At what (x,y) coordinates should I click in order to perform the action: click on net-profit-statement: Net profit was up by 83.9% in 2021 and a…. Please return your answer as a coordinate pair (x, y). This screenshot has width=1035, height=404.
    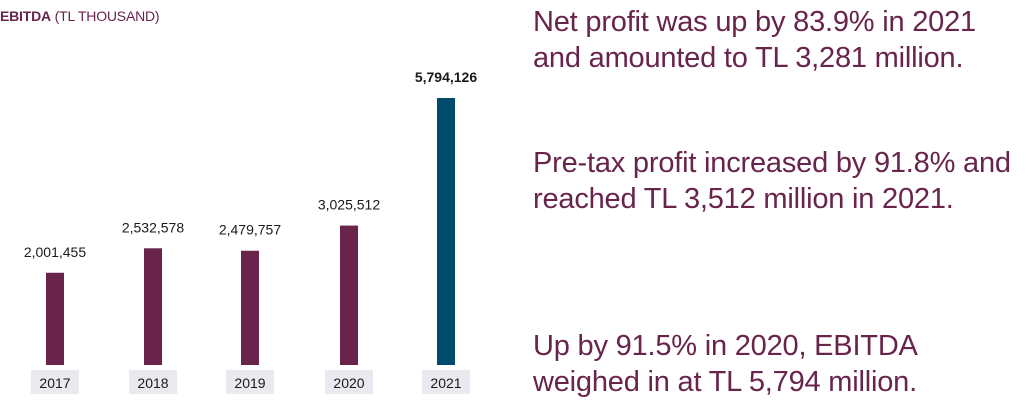
    Looking at the image, I should click on (754, 40).